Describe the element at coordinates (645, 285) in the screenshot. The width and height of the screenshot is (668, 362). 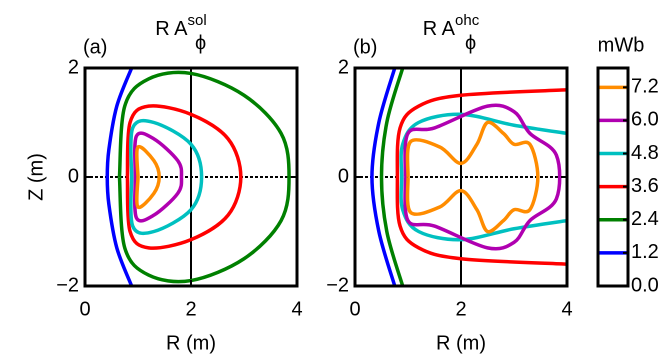
I see `colorbar-tick-label: 0.0` at that location.